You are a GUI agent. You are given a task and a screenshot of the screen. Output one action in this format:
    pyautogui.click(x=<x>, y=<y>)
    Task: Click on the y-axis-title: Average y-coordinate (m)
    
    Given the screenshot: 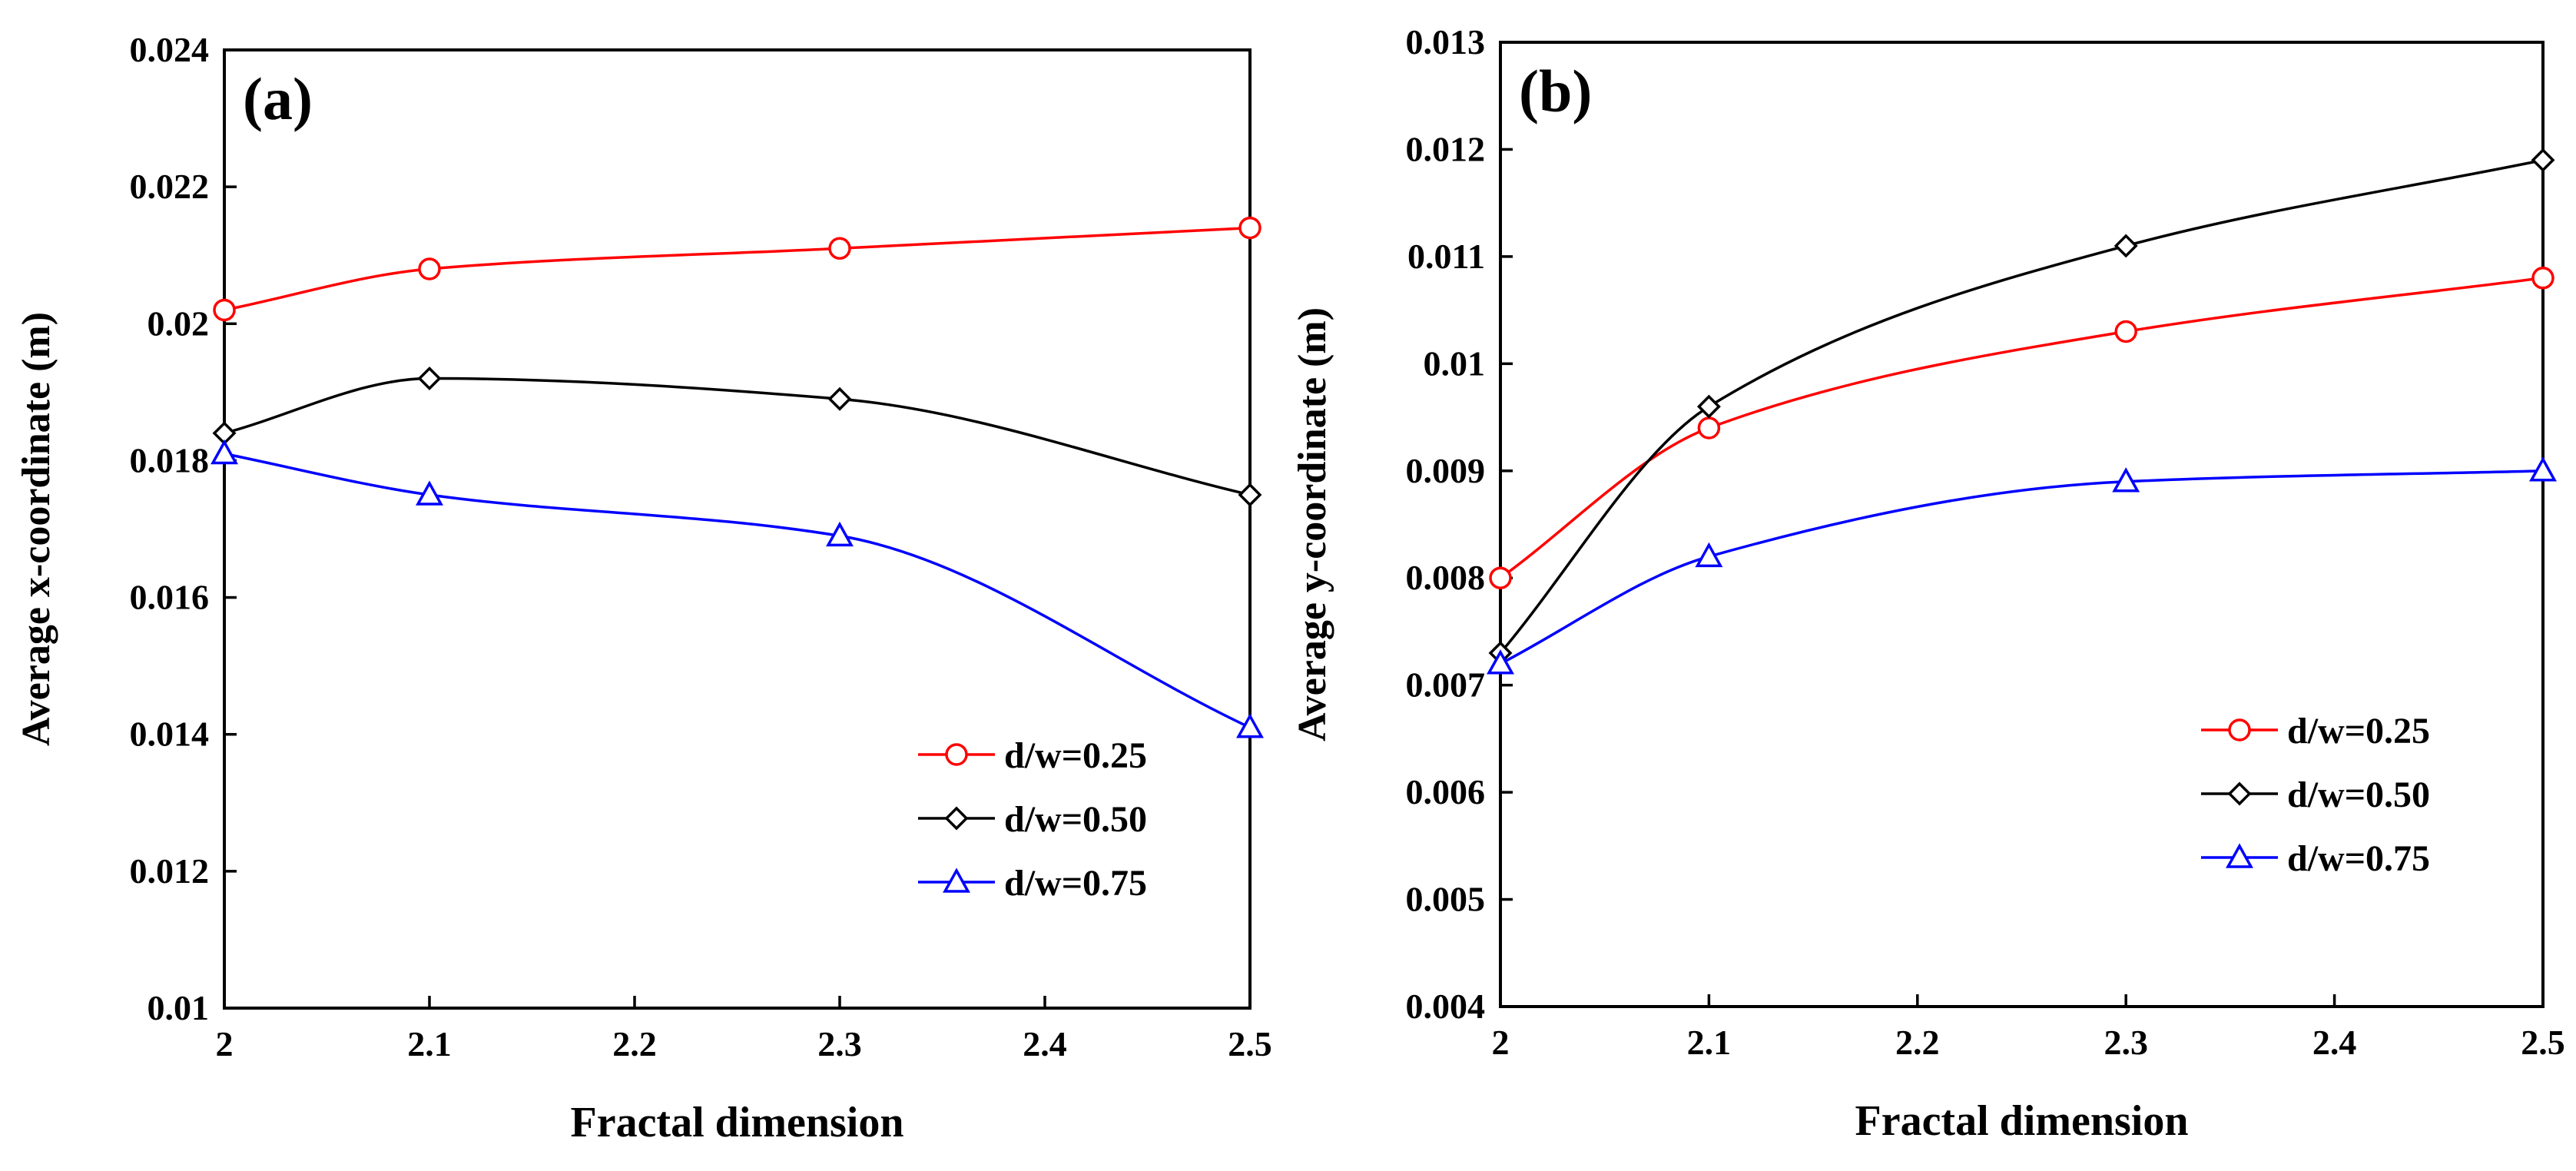 What is the action you would take?
    pyautogui.click(x=1312, y=524)
    